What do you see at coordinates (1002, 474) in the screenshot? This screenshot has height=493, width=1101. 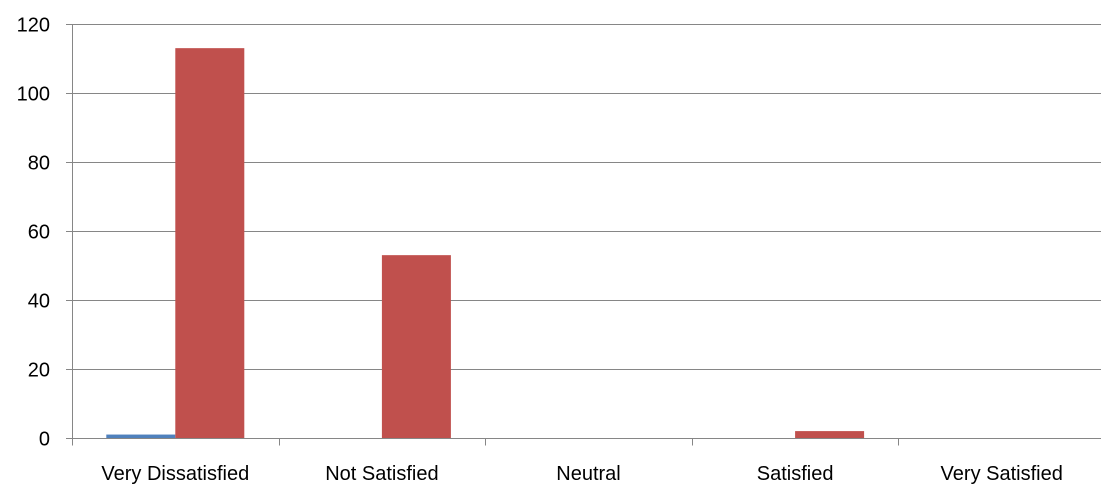 I see `x-tick-label: Very Satisfied` at bounding box center [1002, 474].